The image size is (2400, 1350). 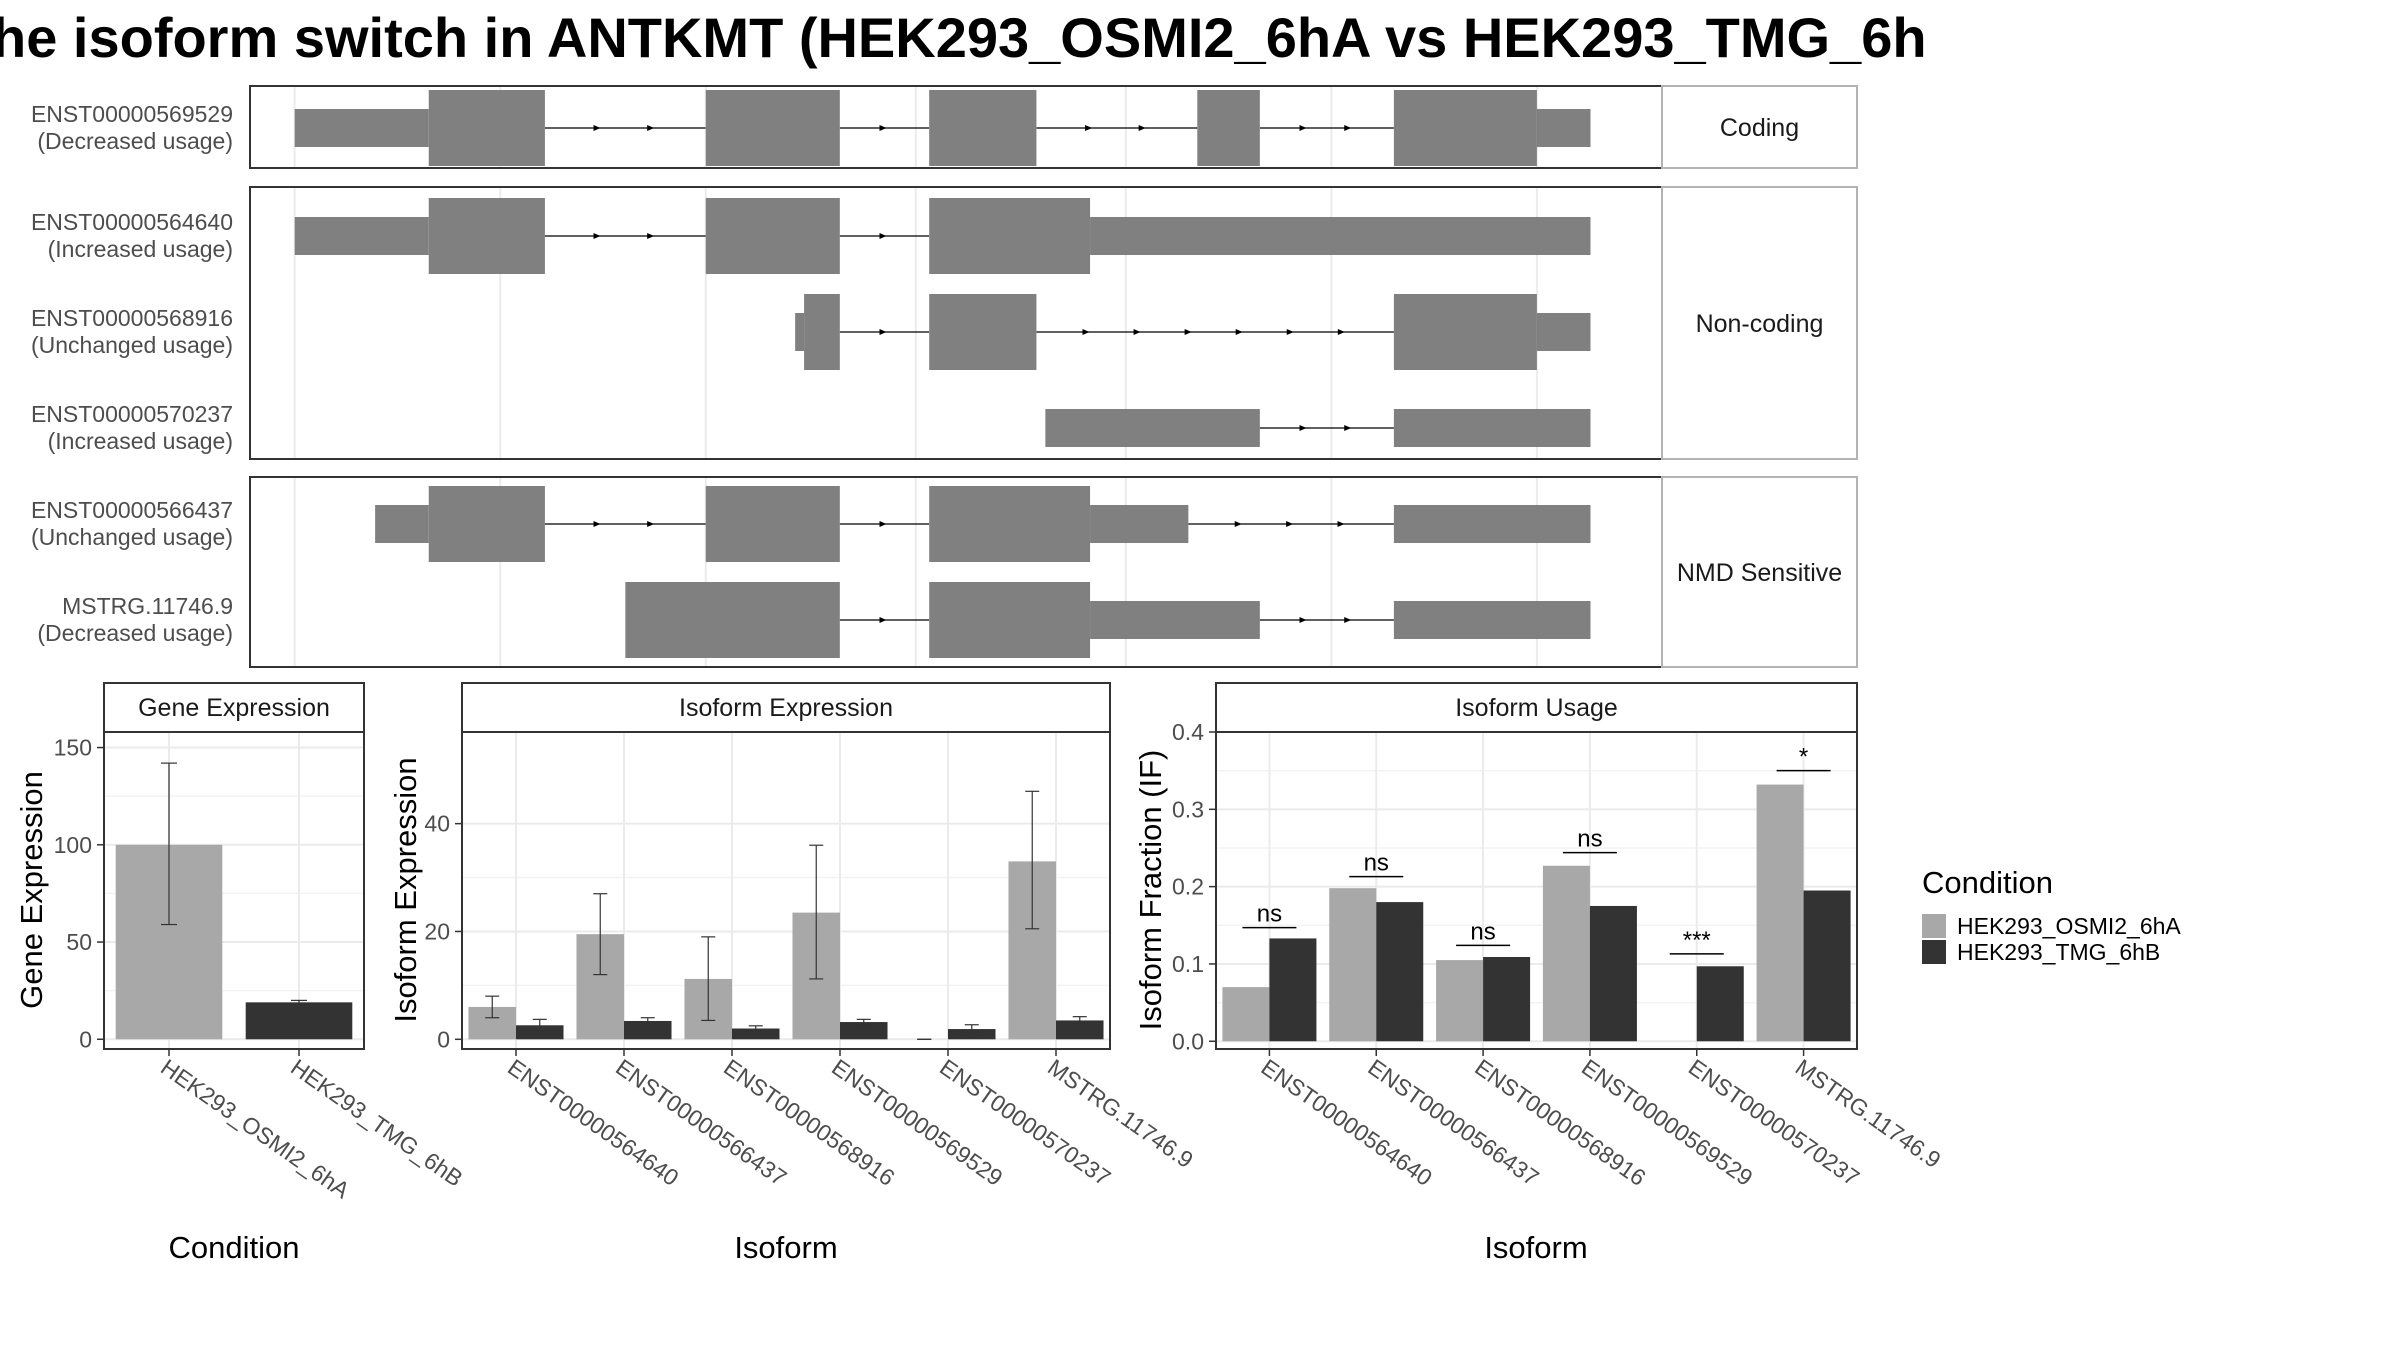 I want to click on y-tick-label: 50, so click(x=79, y=942).